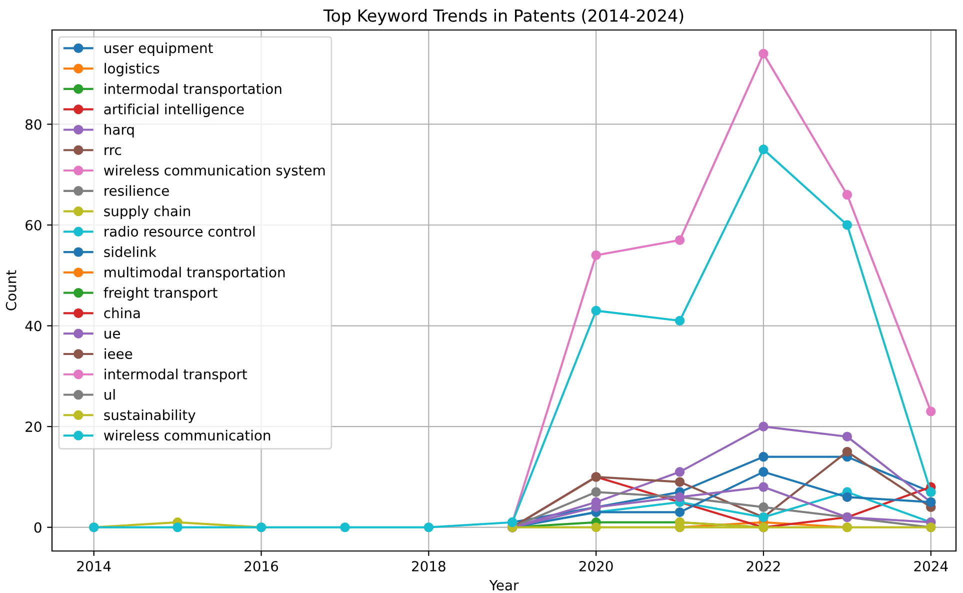 The height and width of the screenshot is (593, 963). I want to click on y-axis-title: Count, so click(11, 290).